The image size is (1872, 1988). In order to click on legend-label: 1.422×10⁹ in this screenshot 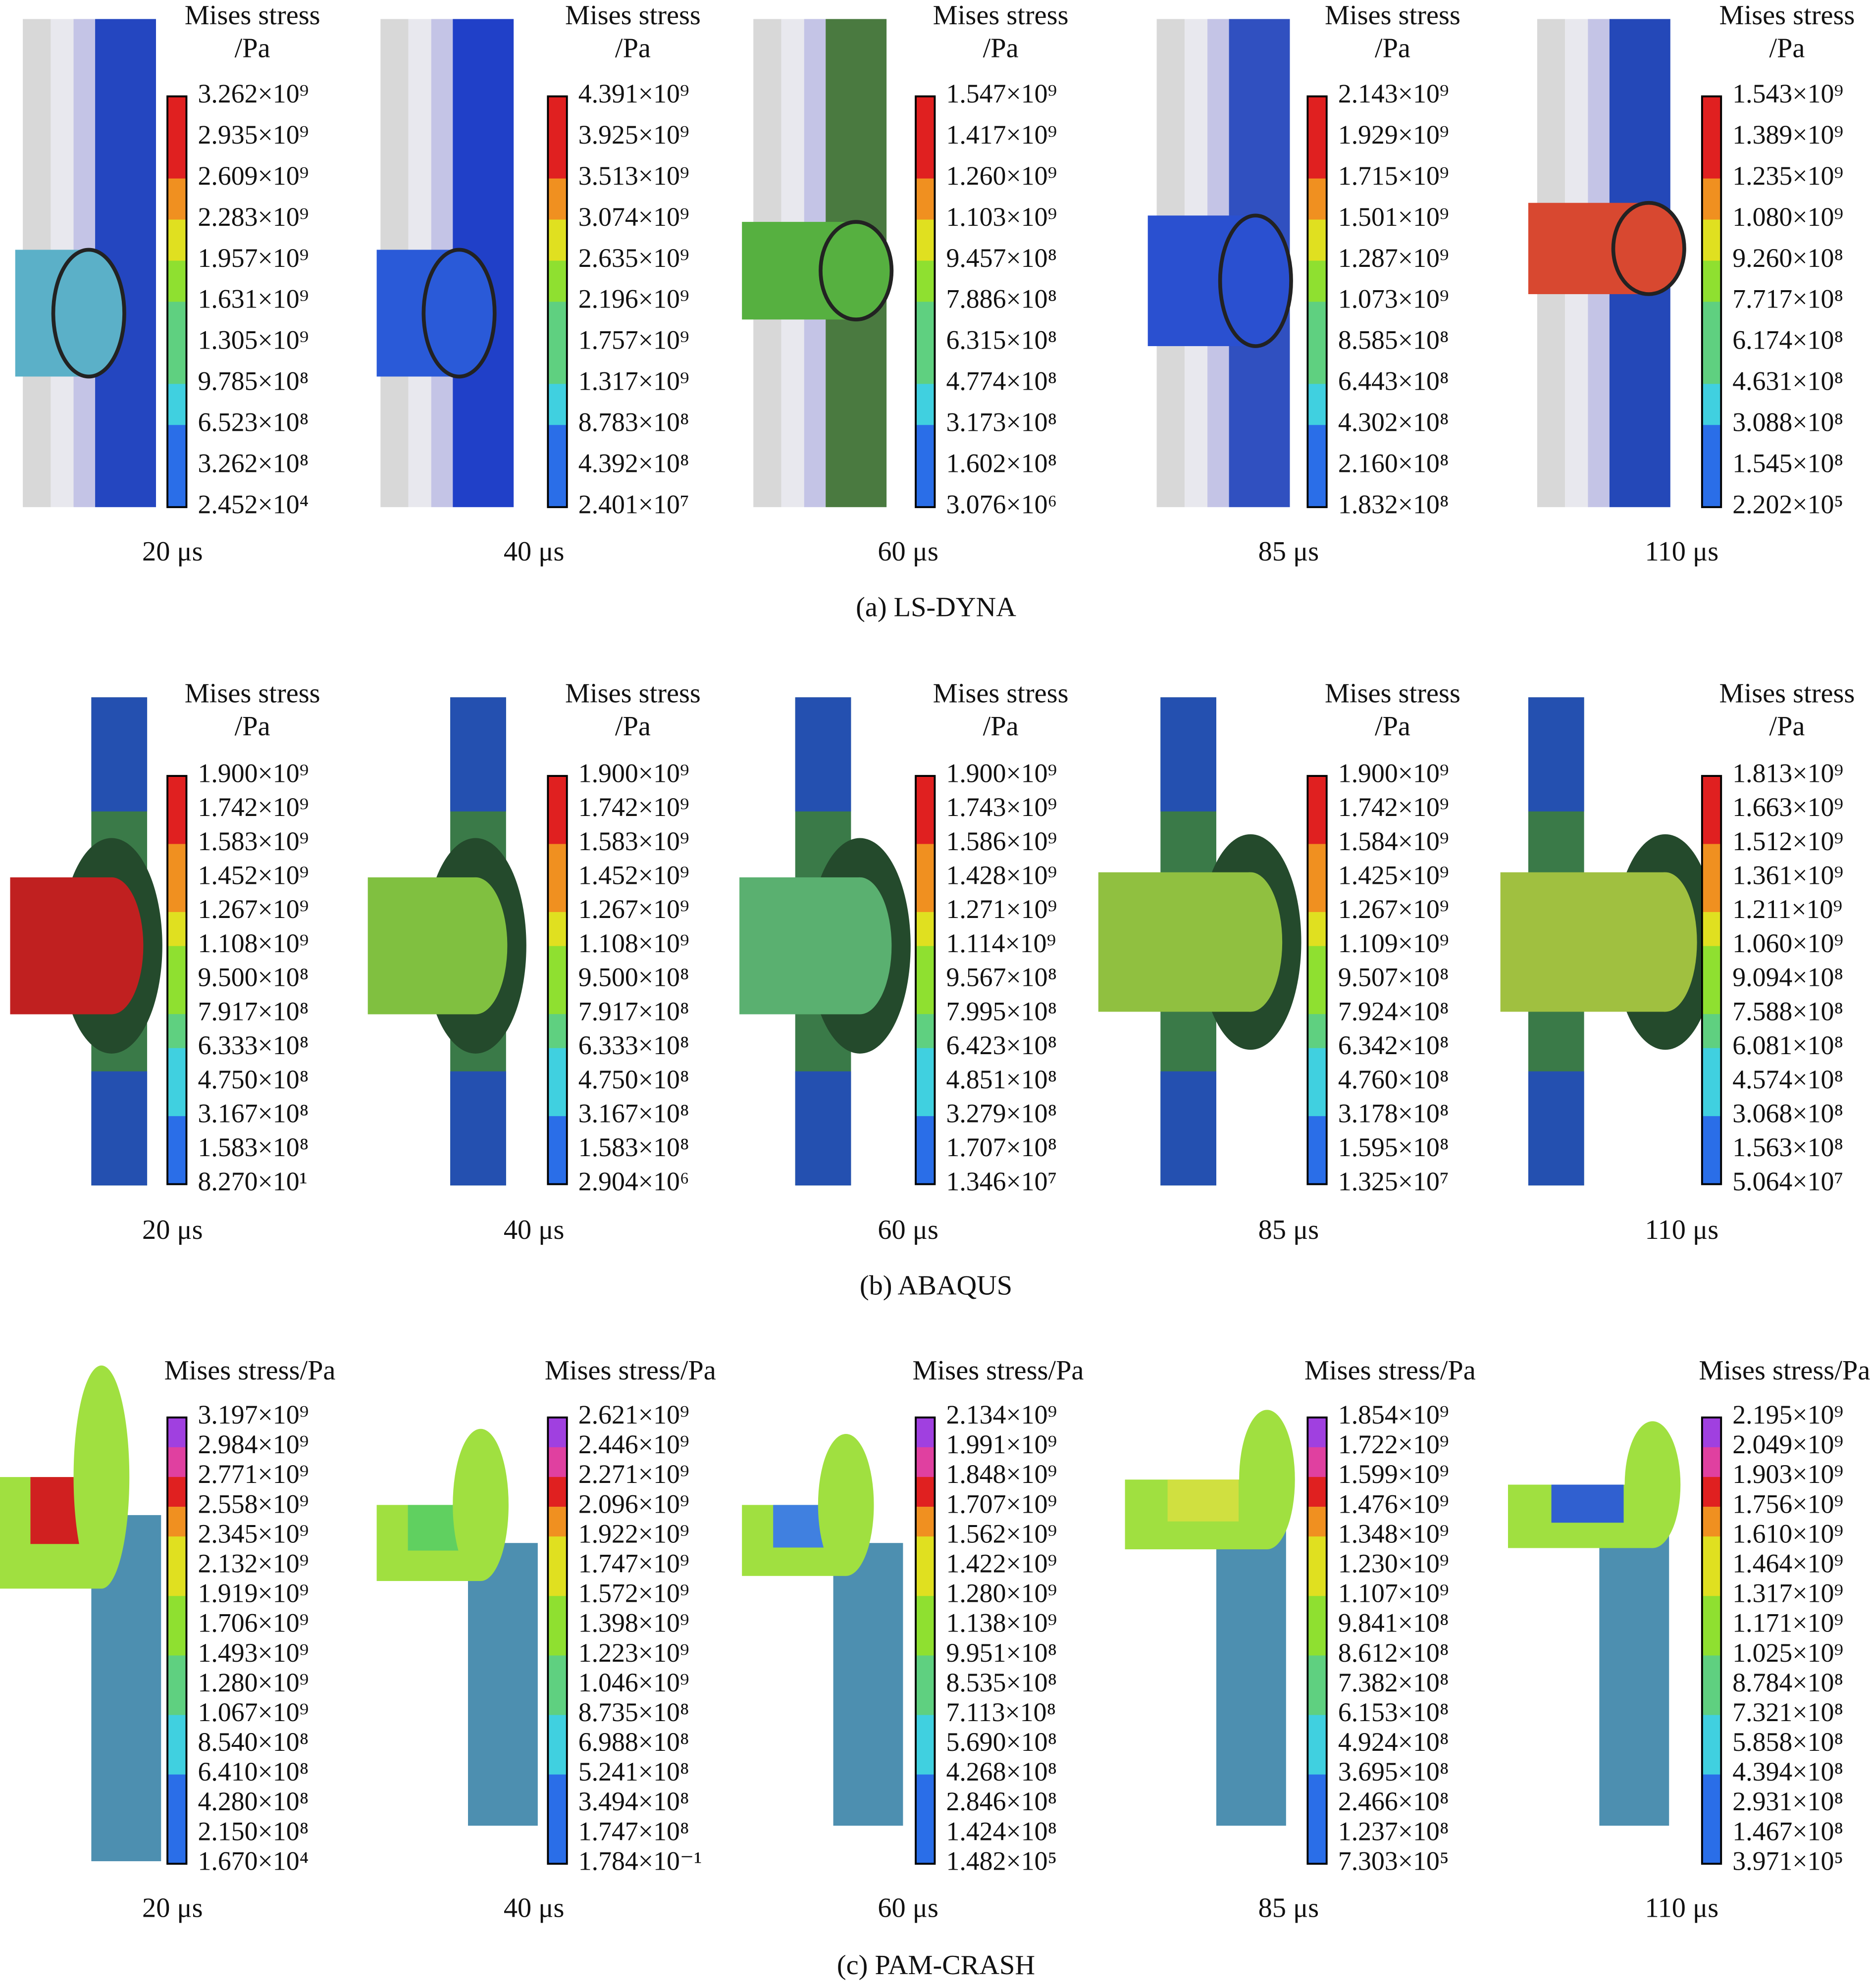, I will do `click(1001, 1564)`.